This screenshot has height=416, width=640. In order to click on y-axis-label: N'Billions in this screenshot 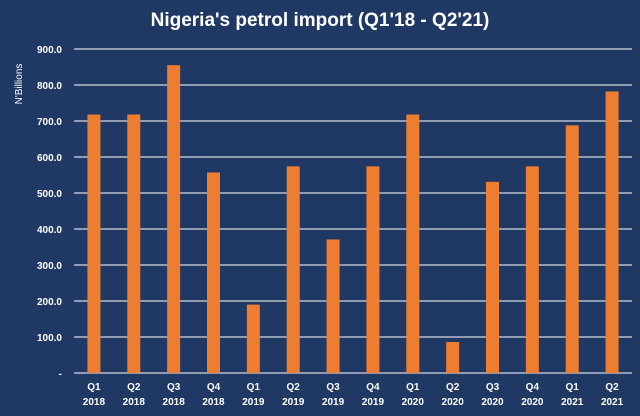, I will do `click(19, 84)`.